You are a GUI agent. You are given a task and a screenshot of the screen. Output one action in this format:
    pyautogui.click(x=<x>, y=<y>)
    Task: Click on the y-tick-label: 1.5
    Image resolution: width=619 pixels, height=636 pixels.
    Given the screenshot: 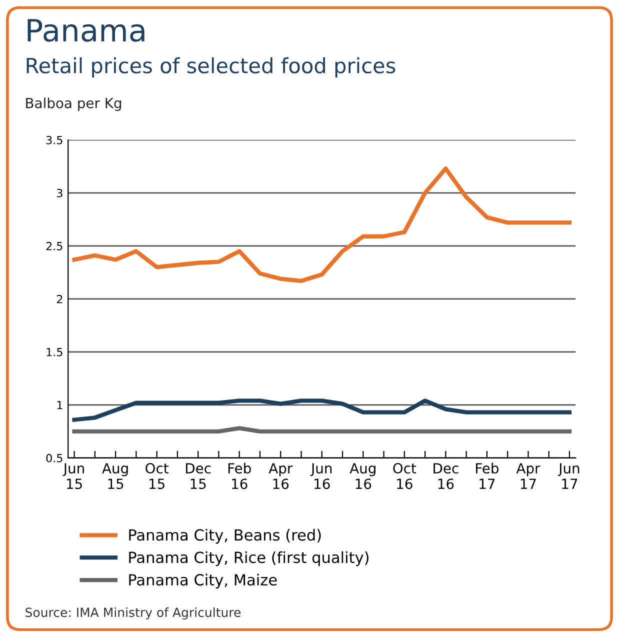 What is the action you would take?
    pyautogui.click(x=54, y=352)
    